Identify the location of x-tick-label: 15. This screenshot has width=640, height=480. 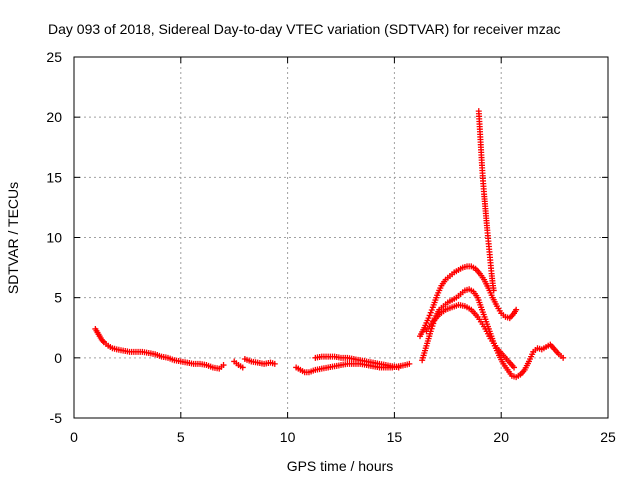
(395, 437).